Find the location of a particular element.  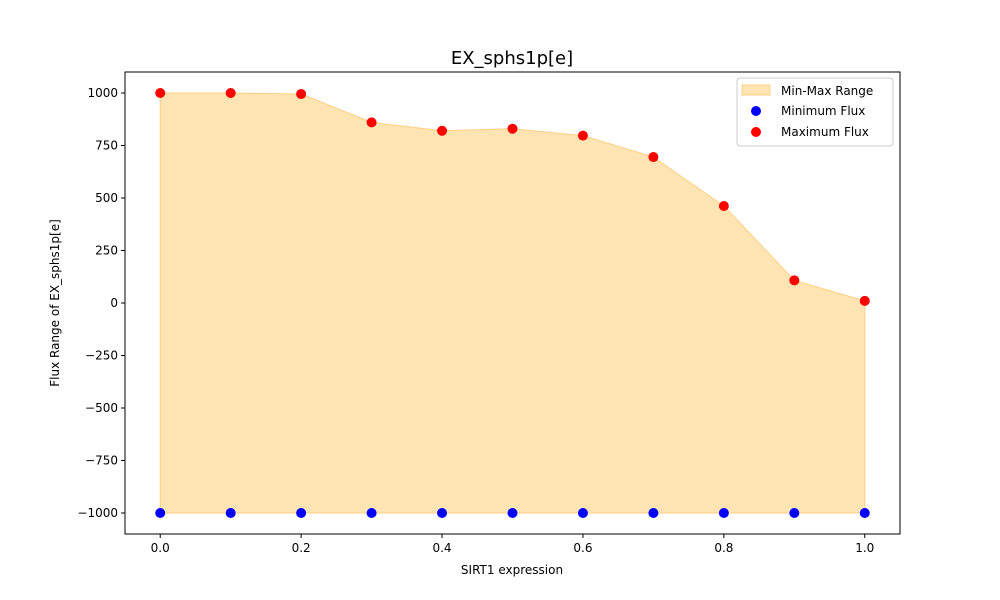

y-tick-label: 250 is located at coordinates (106, 251).